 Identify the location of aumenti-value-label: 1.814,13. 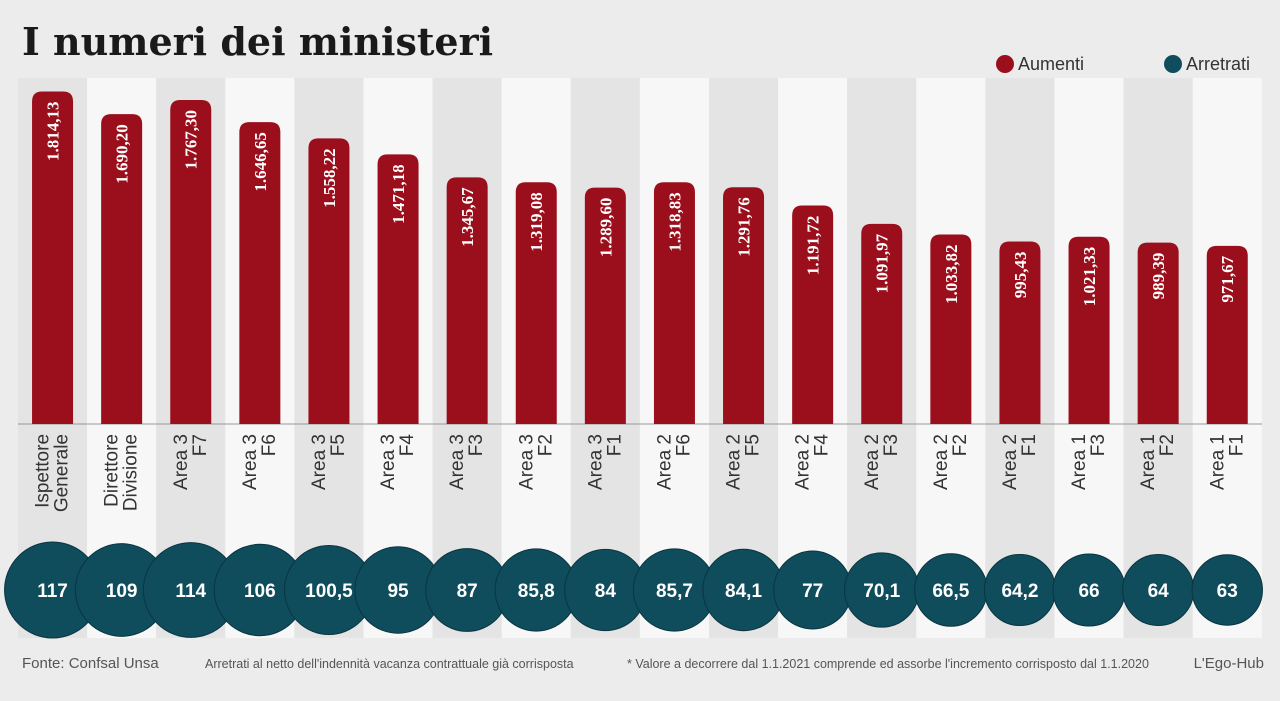
(53, 131).